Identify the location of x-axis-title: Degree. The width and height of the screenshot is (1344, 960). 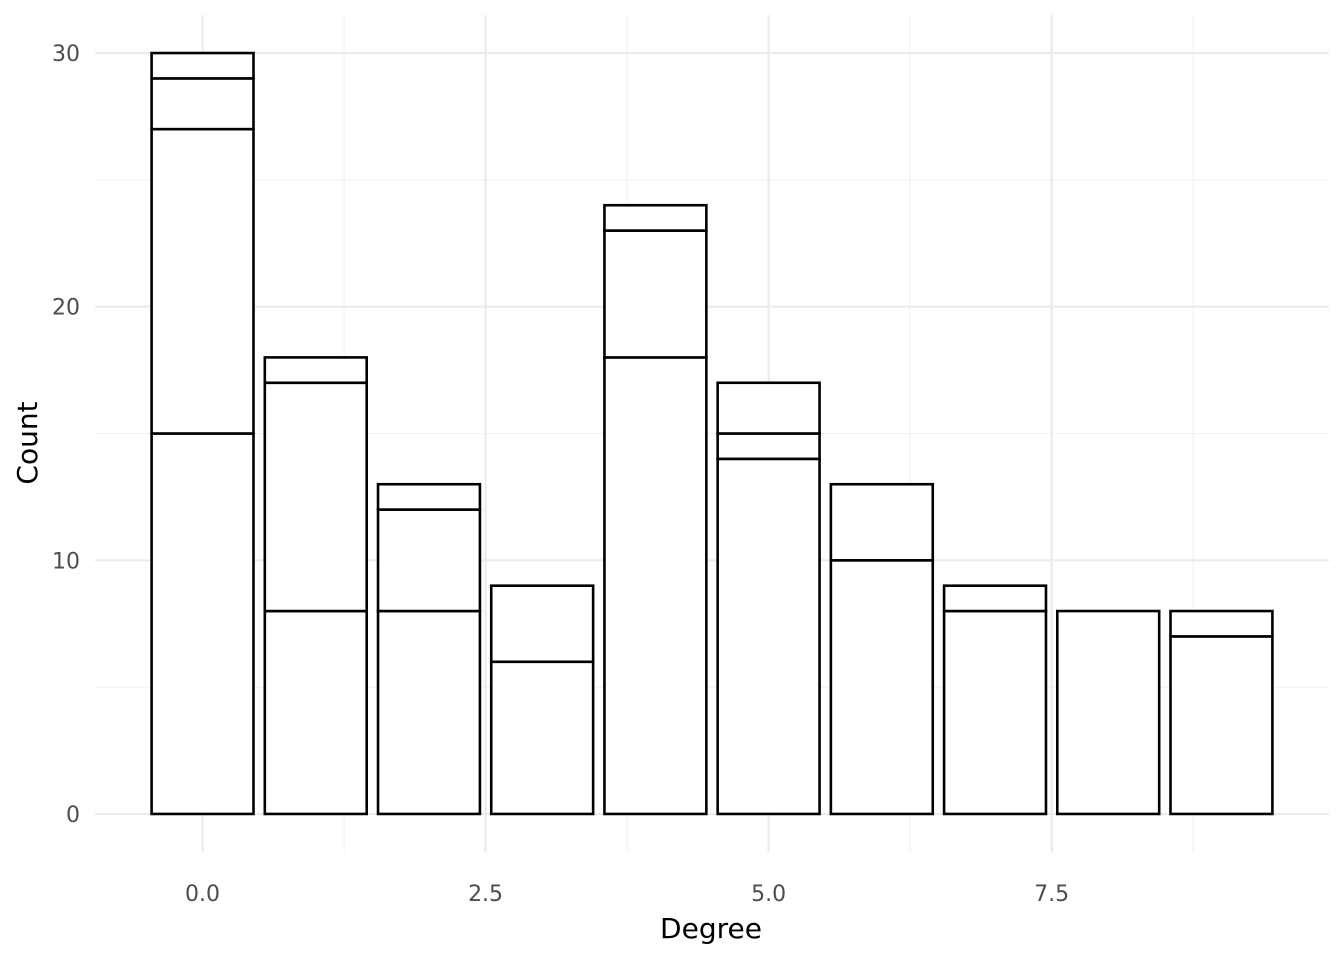
(711, 928).